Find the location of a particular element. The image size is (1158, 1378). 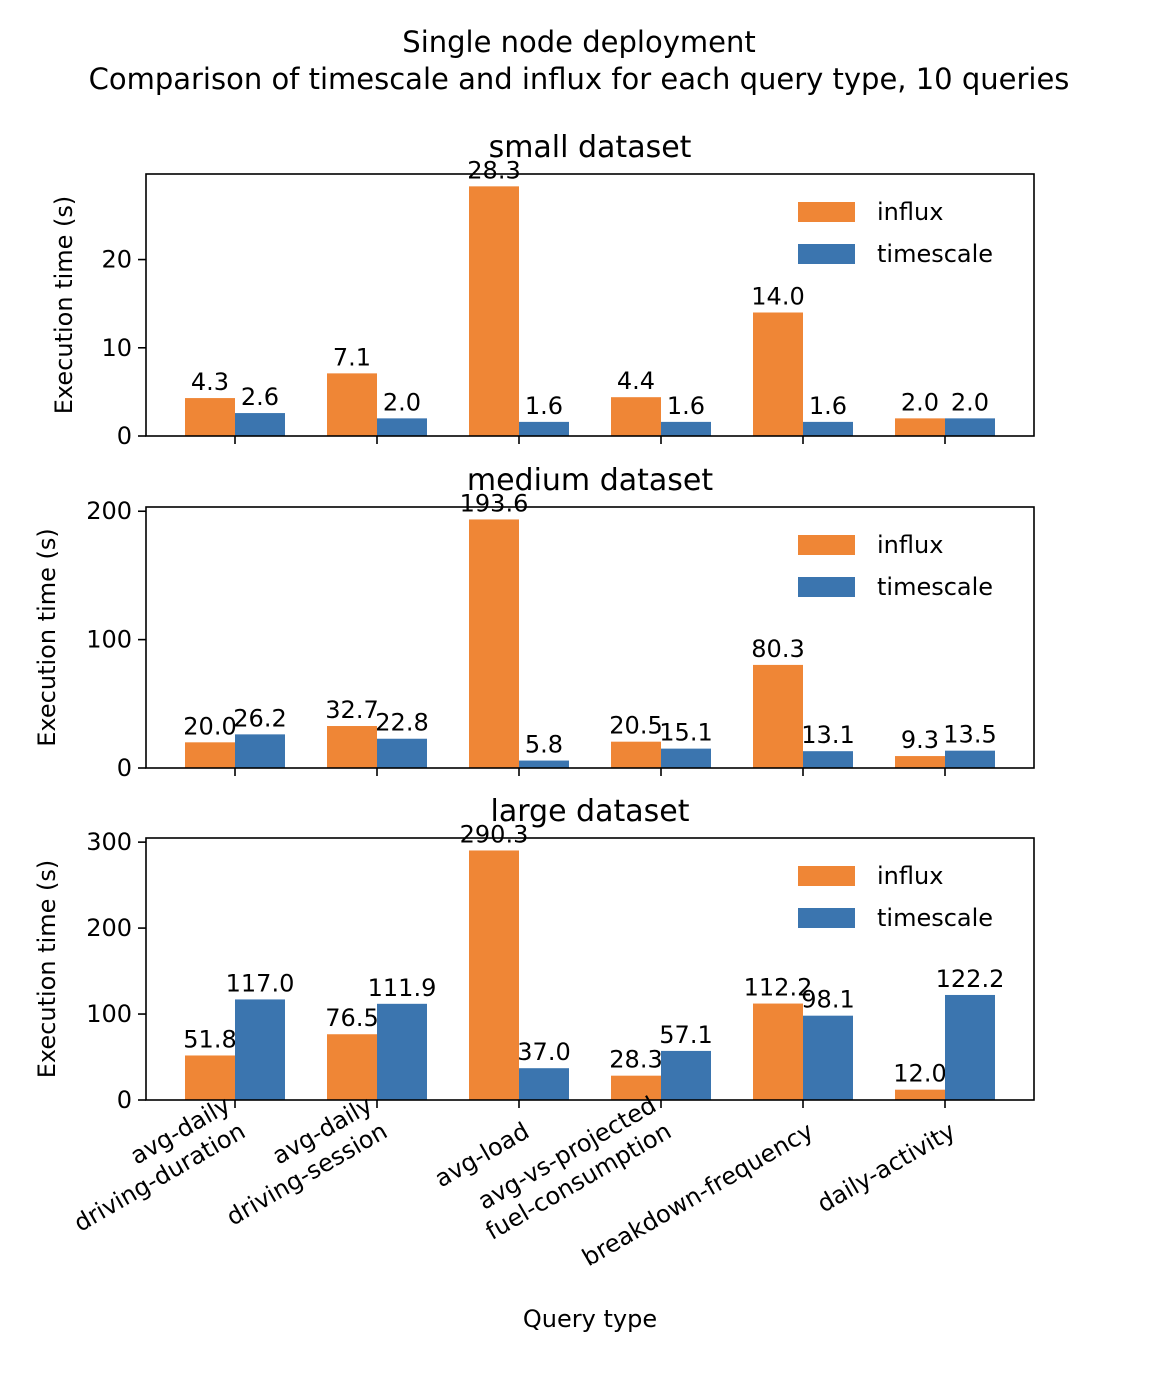

data-label-influx-4: 4.4 is located at coordinates (636, 381).